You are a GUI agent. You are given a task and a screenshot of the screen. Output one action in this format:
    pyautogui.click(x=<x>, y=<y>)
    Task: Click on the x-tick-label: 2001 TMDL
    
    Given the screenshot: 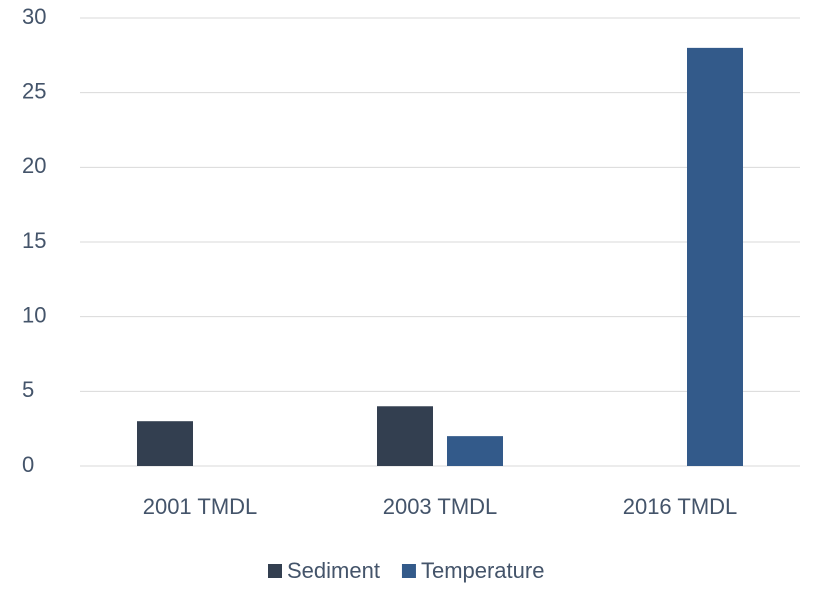 What is the action you would take?
    pyautogui.click(x=200, y=506)
    